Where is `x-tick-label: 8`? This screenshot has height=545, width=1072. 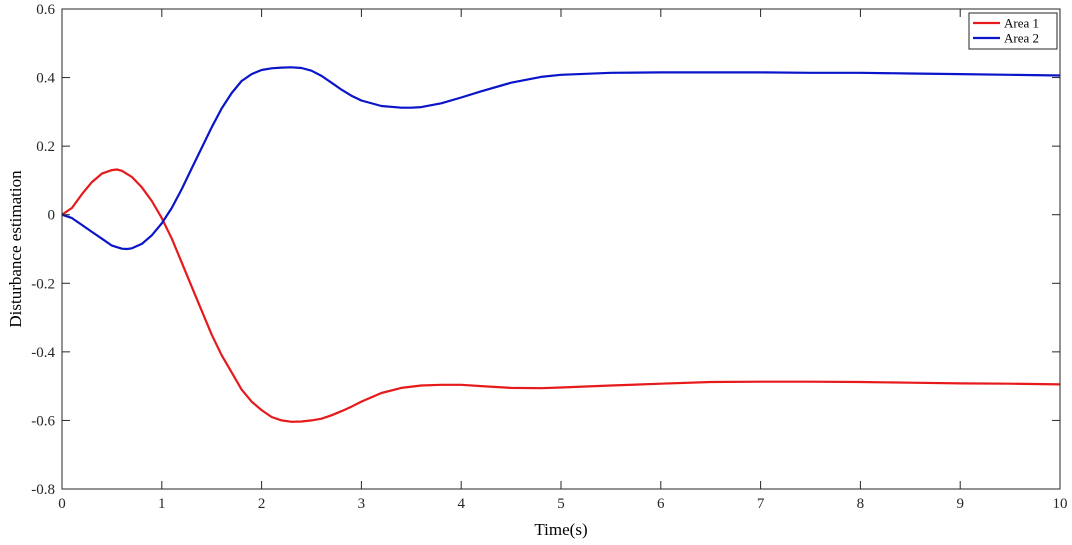 x-tick-label: 8 is located at coordinates (861, 504).